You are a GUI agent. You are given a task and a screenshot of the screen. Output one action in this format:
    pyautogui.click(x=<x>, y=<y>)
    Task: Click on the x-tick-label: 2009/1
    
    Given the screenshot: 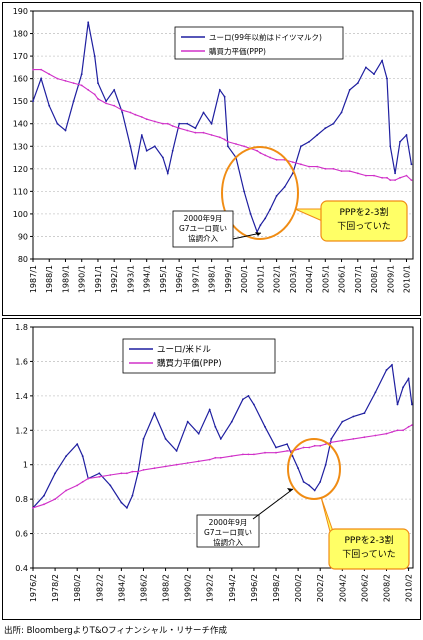 What is the action you would take?
    pyautogui.click(x=390, y=279)
    